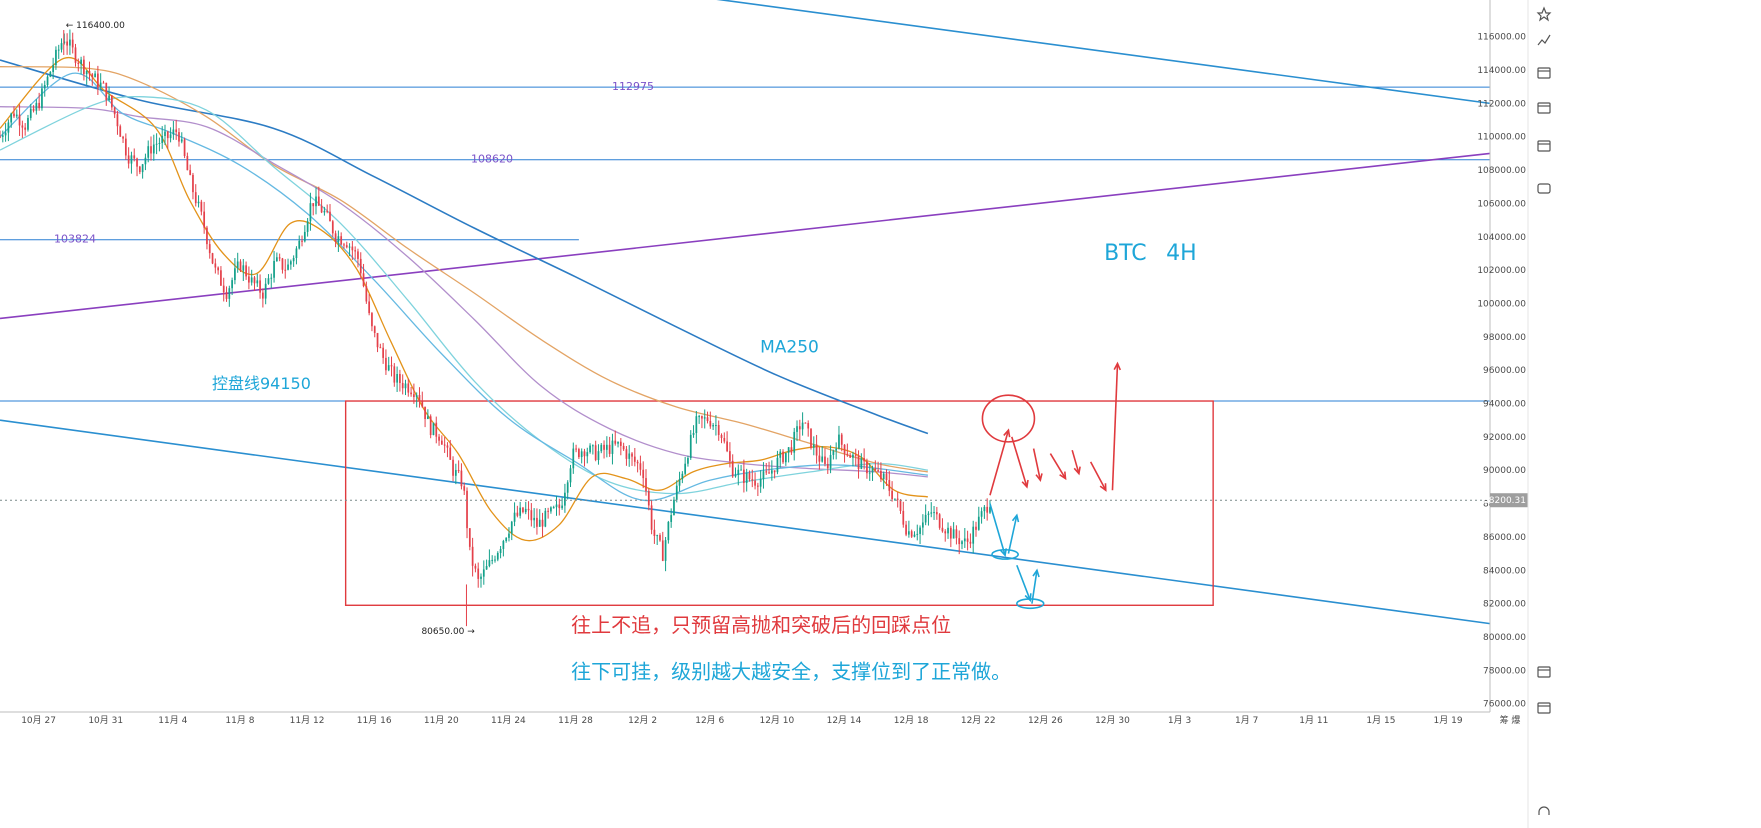 Image resolution: width=1761 pixels, height=828 pixels. Describe the element at coordinates (239, 720) in the screenshot. I see `time-tick-label: 11月 8` at that location.